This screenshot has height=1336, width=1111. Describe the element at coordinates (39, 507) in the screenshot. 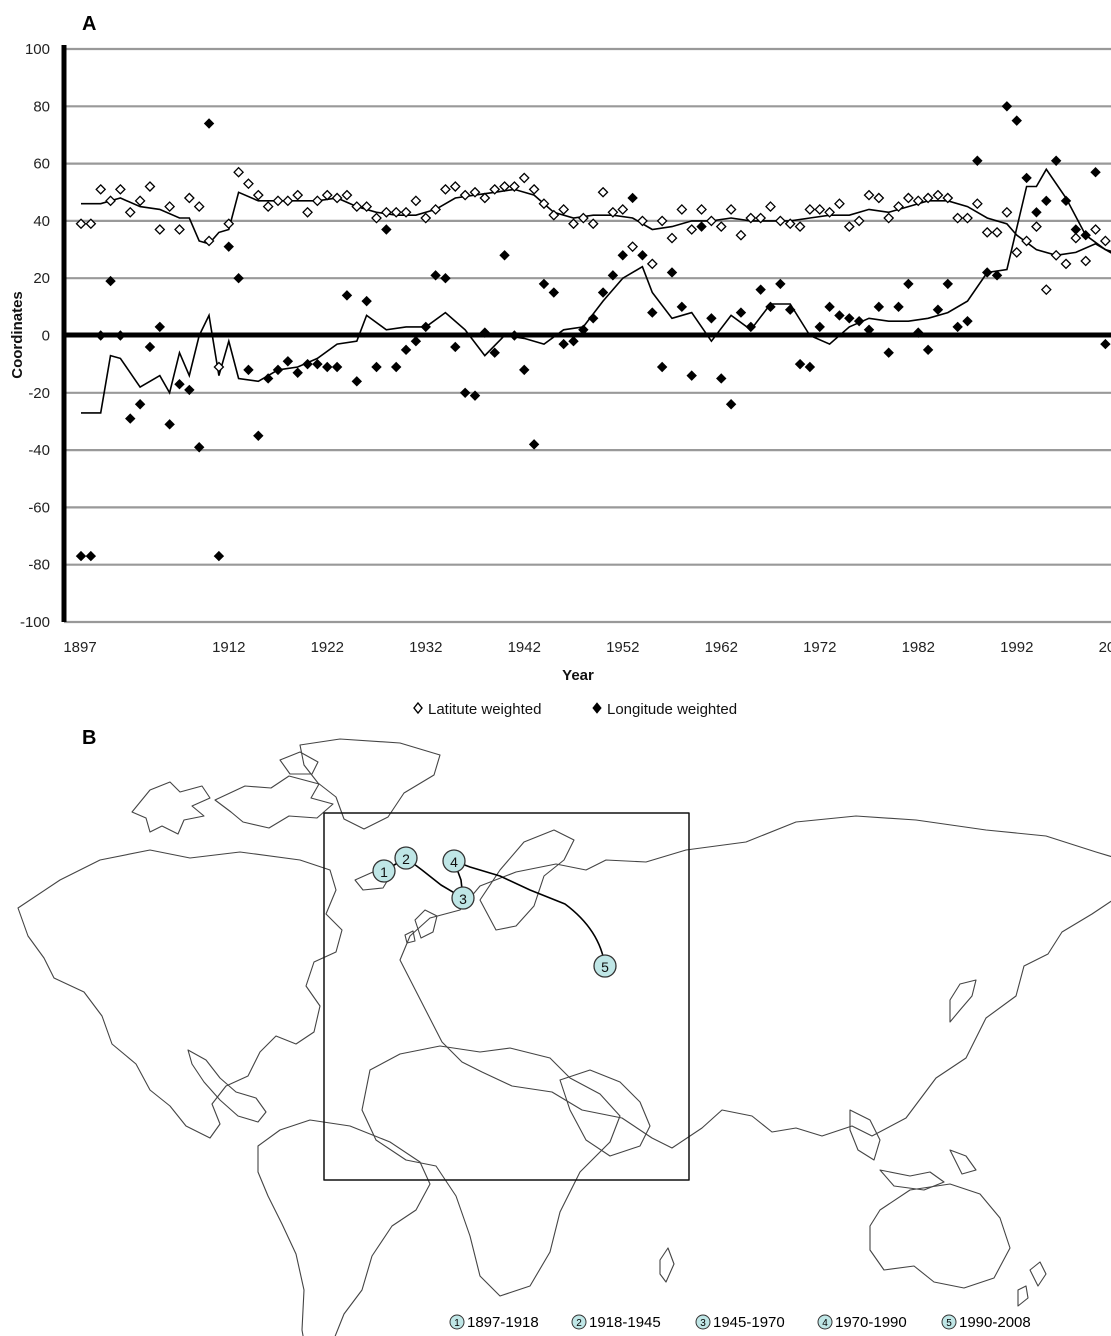

I see `y-tick-label: -60` at that location.